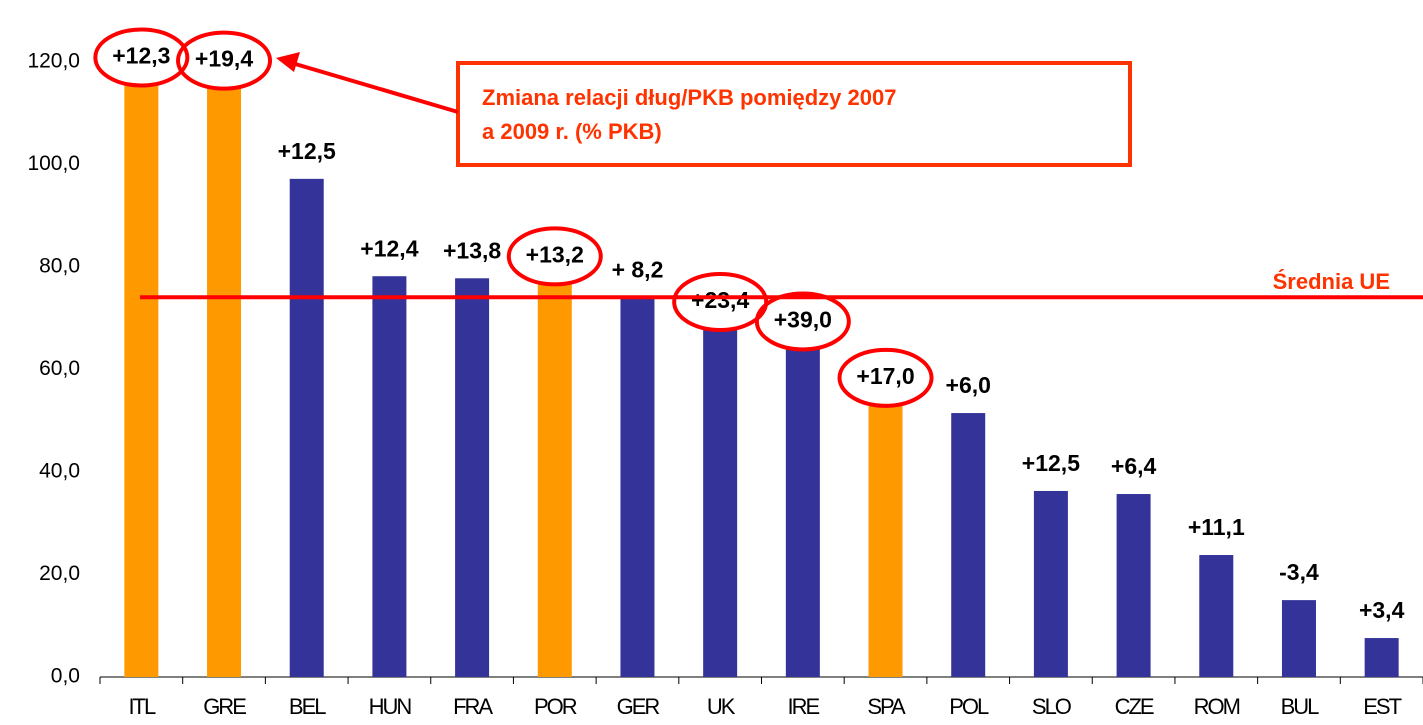 Image resolution: width=1423 pixels, height=725 pixels. I want to click on change-label: +12,3, so click(141, 56).